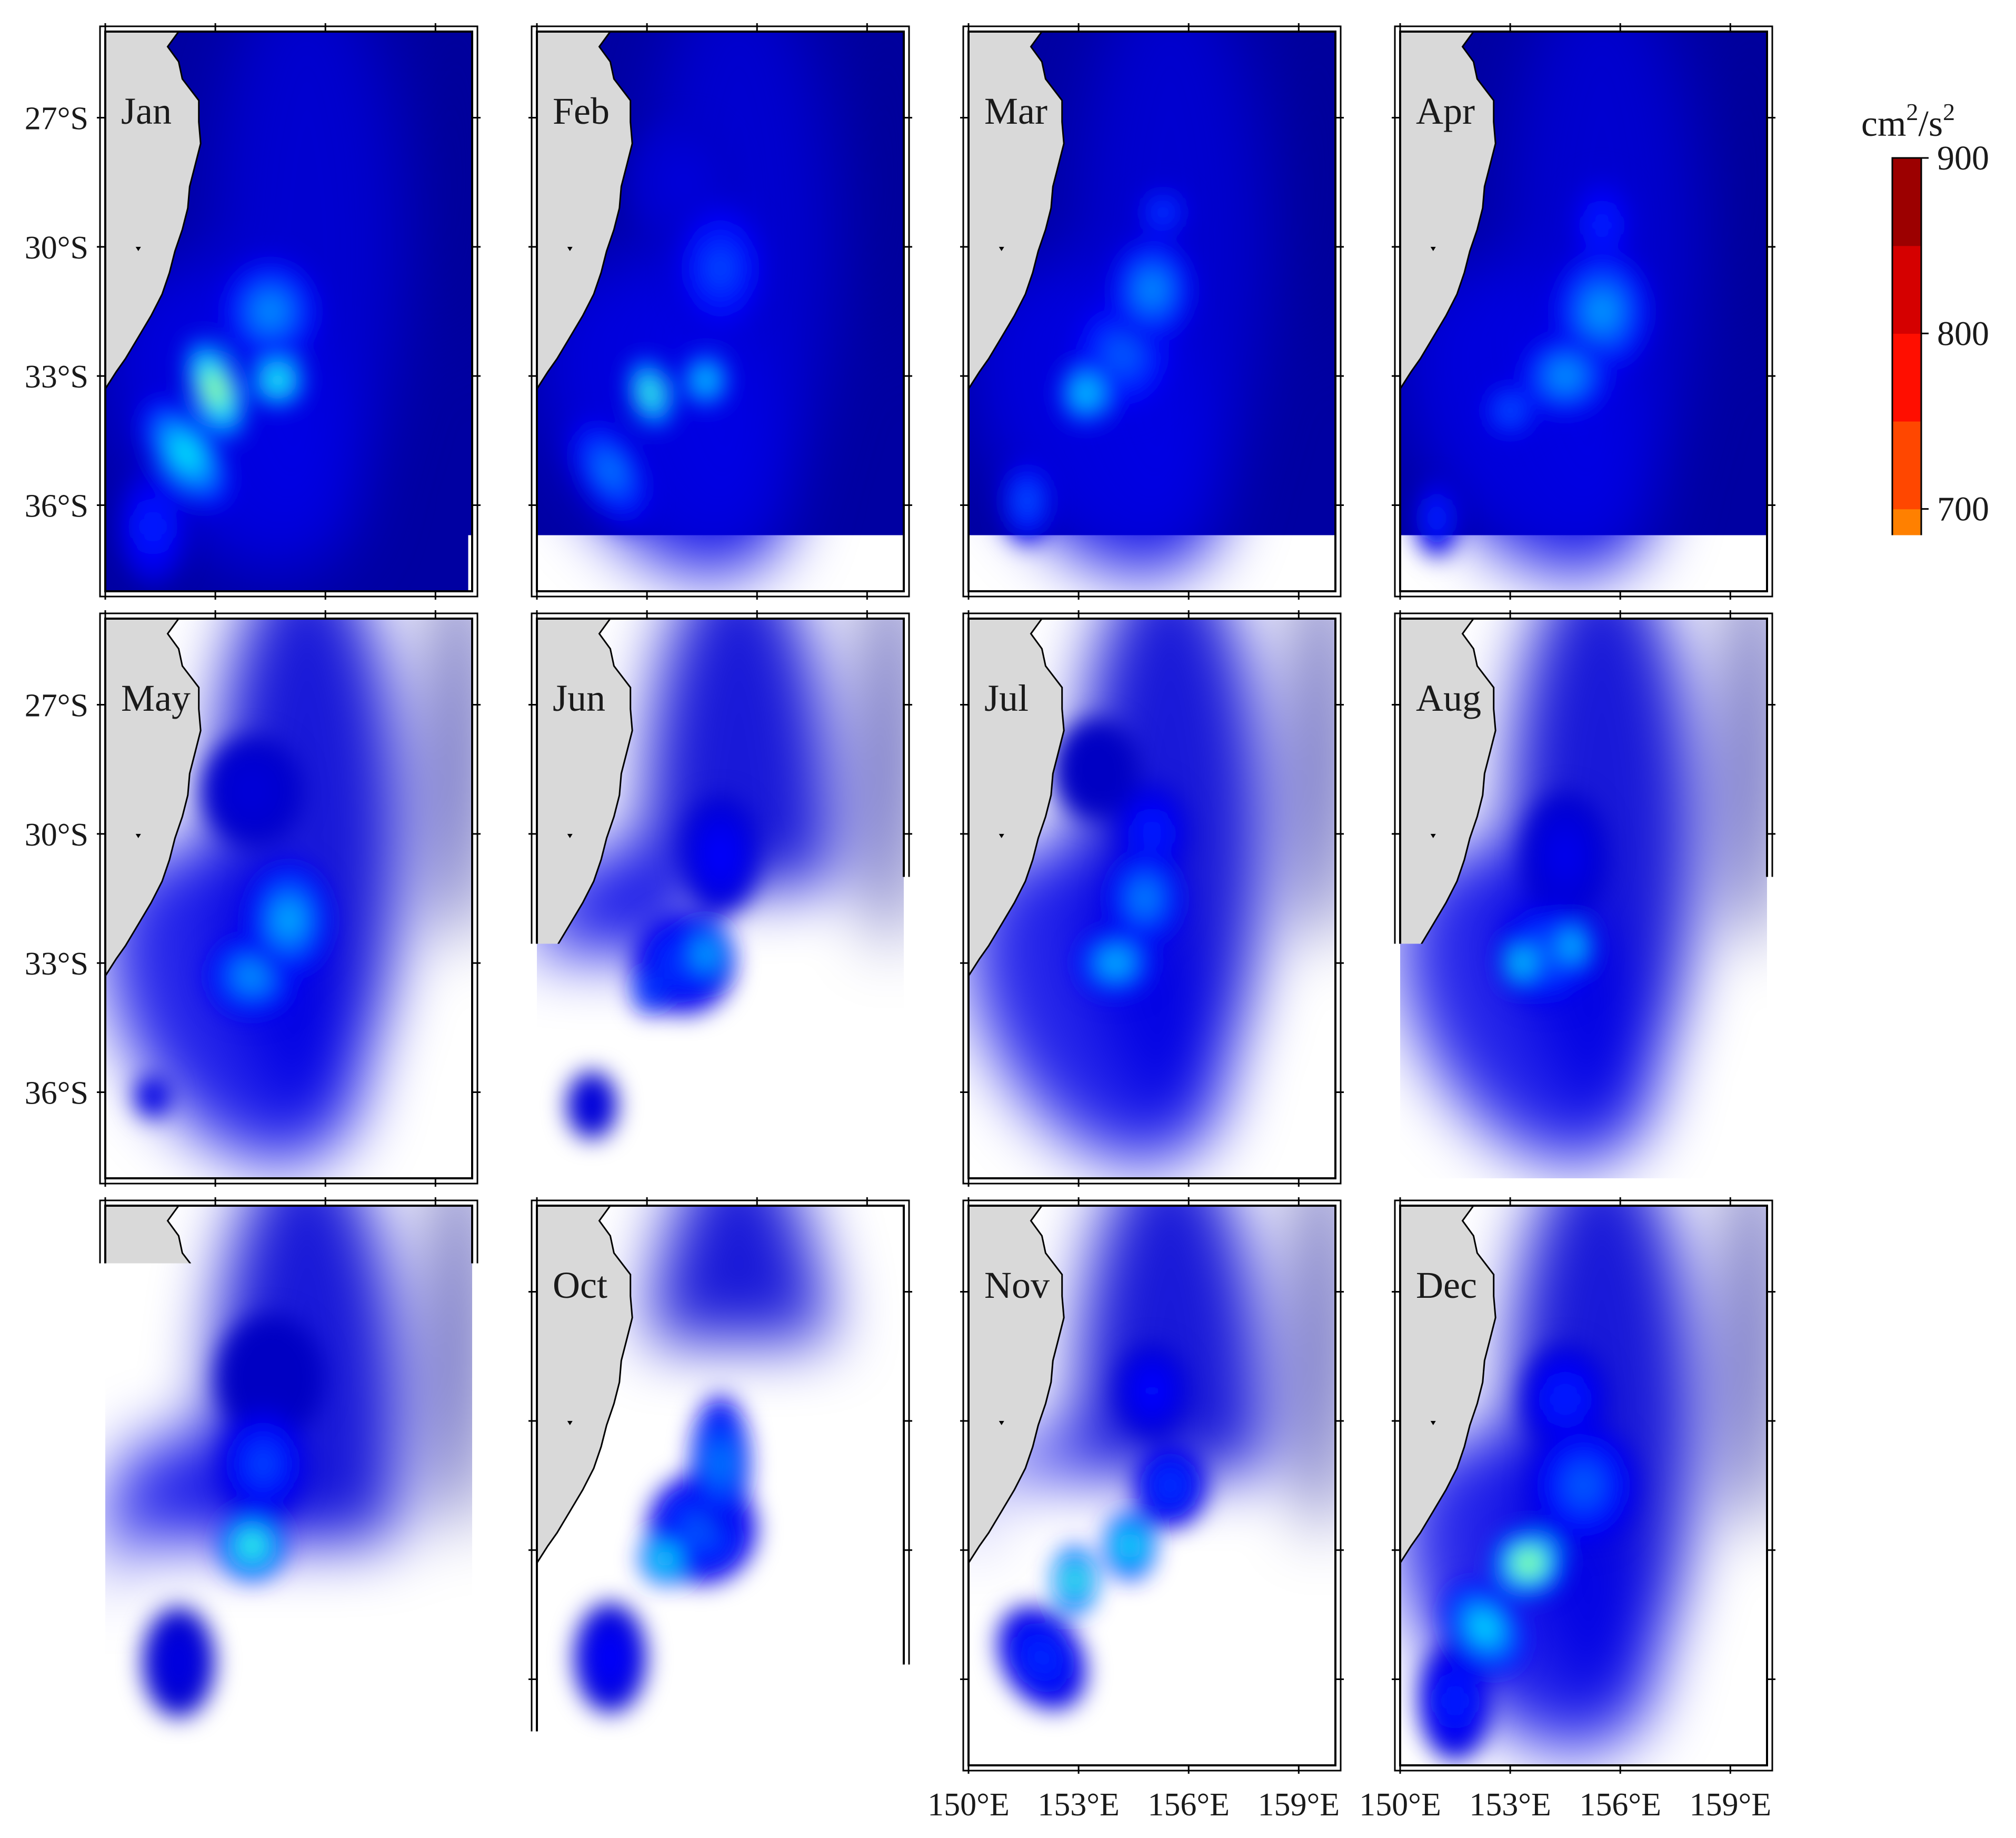  I want to click on panel-feb: Feb, so click(694, 312).